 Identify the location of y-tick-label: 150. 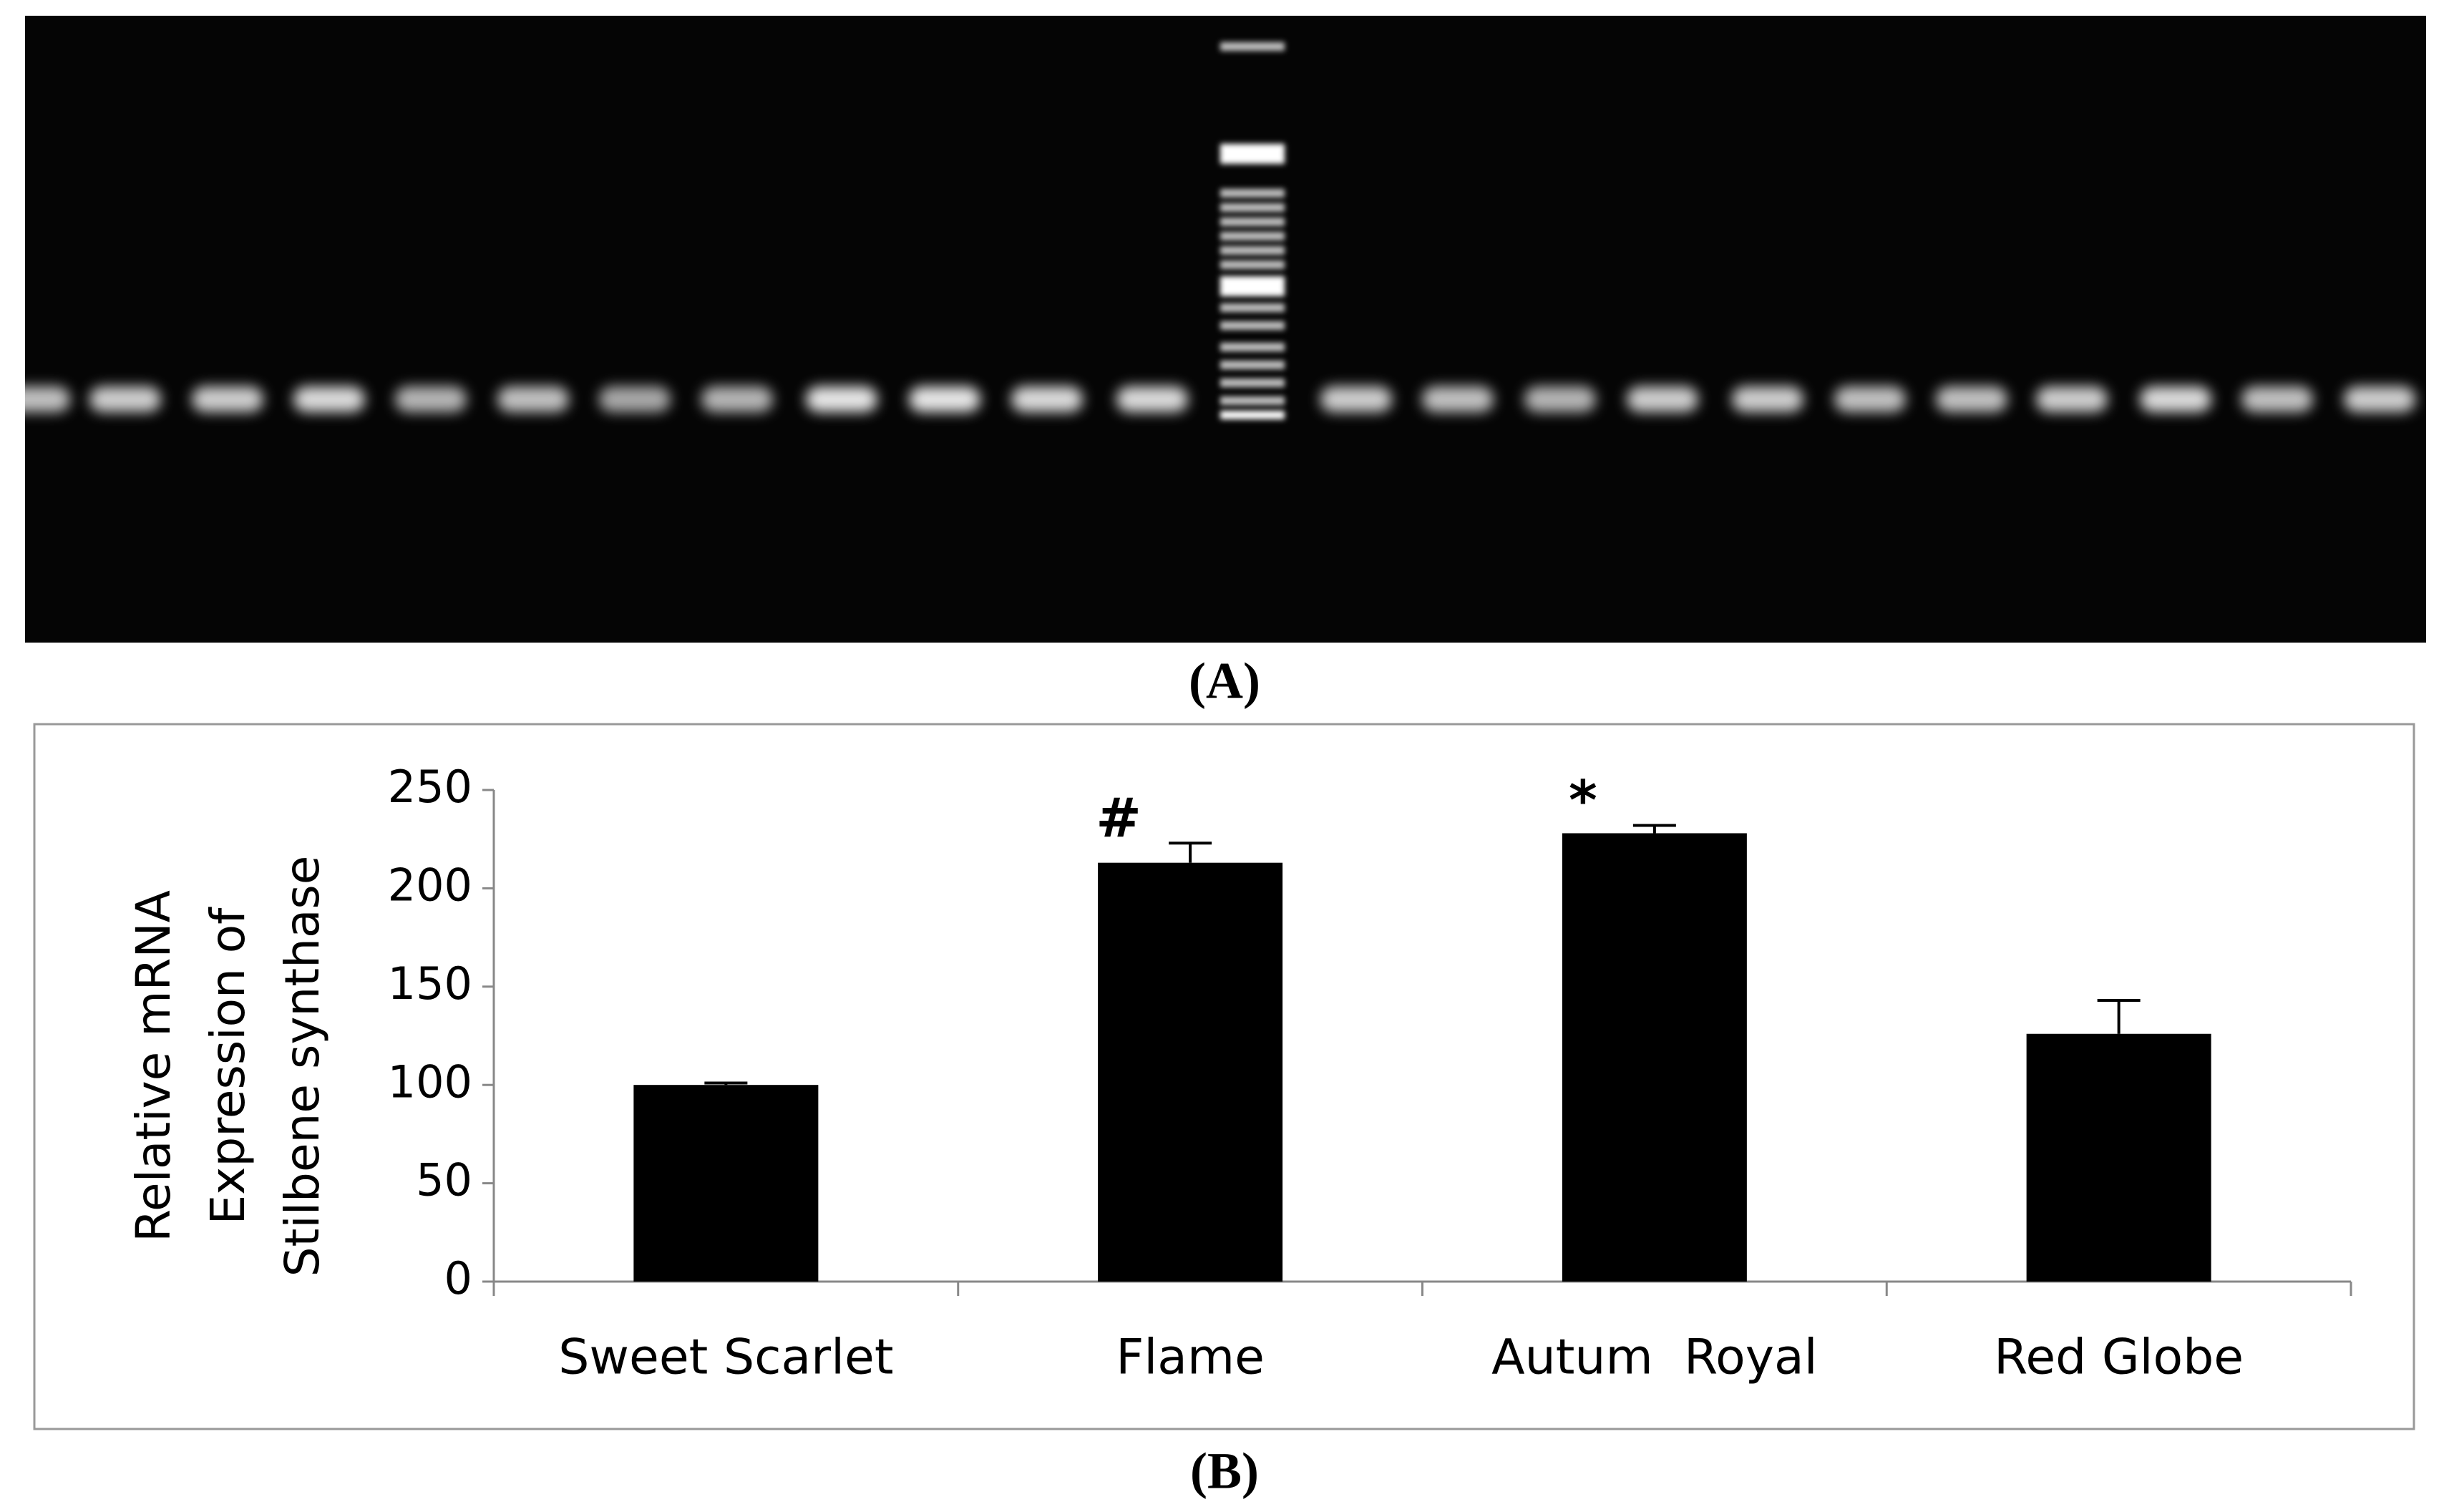
(430, 983).